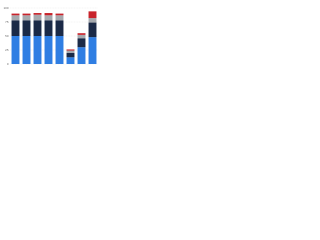 The image size is (320, 240). I want to click on y-tick-label: 0, so click(8, 64).